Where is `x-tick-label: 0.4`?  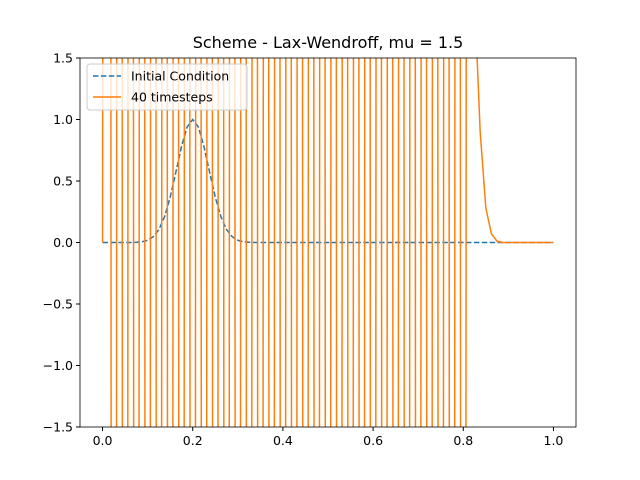
x-tick-label: 0.4 is located at coordinates (283, 440).